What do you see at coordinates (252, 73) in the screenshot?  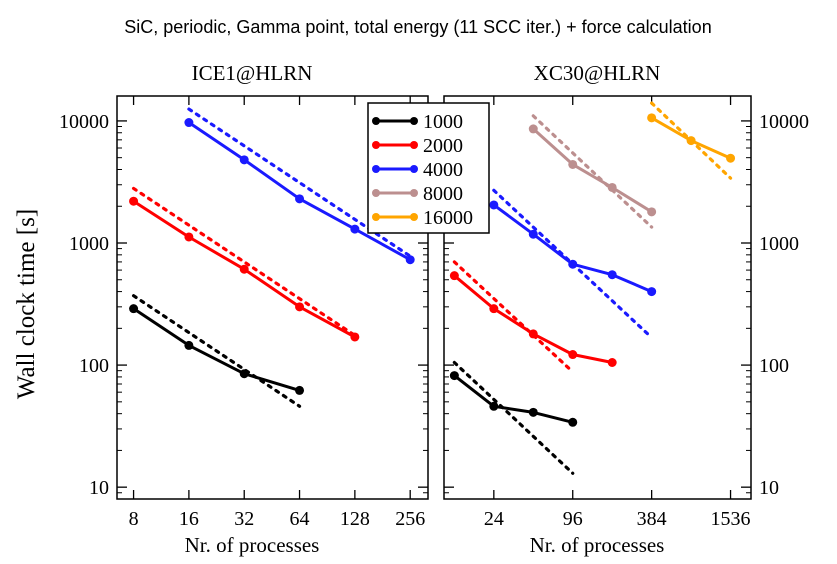 I see `panel-title-ice1: ICE1@HLRN` at bounding box center [252, 73].